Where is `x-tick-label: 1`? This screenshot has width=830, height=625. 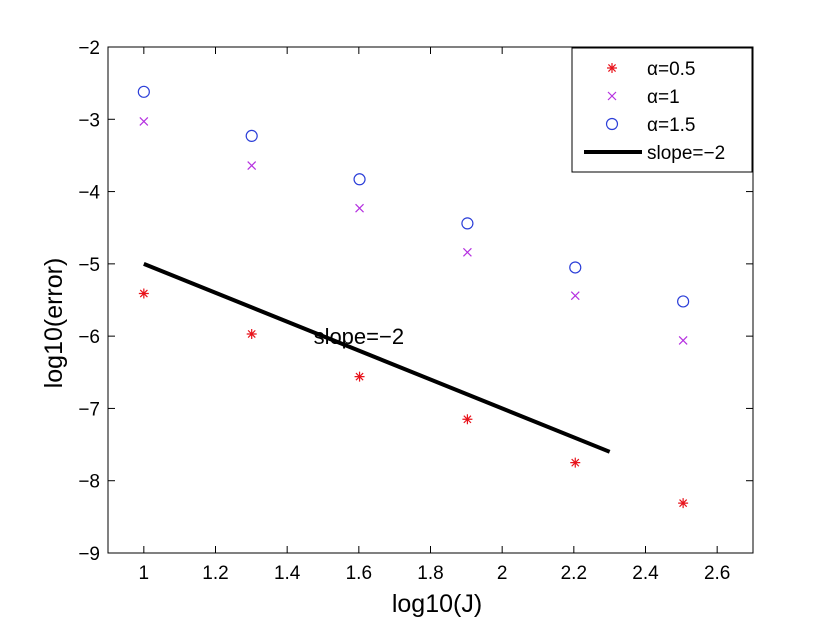 x-tick-label: 1 is located at coordinates (144, 573).